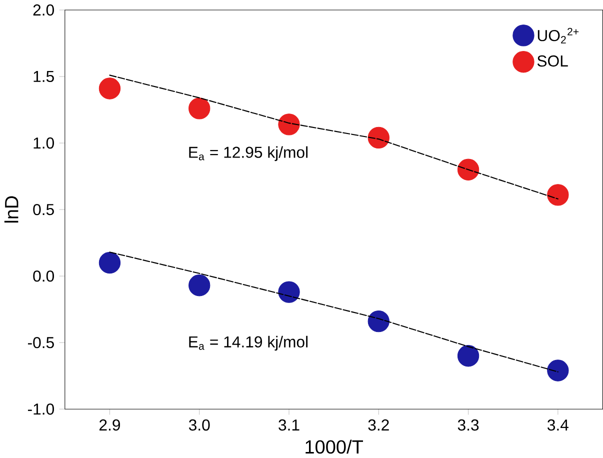 The height and width of the screenshot is (458, 603). Describe the element at coordinates (43, 210) in the screenshot. I see `y-tick-label: 0.5` at that location.